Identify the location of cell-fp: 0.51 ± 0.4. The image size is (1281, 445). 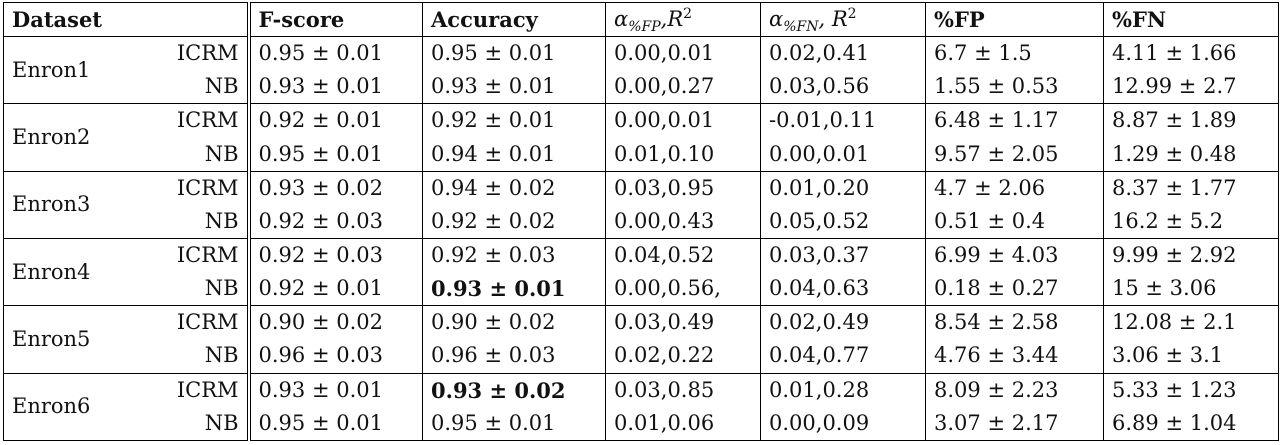
(1015, 221).